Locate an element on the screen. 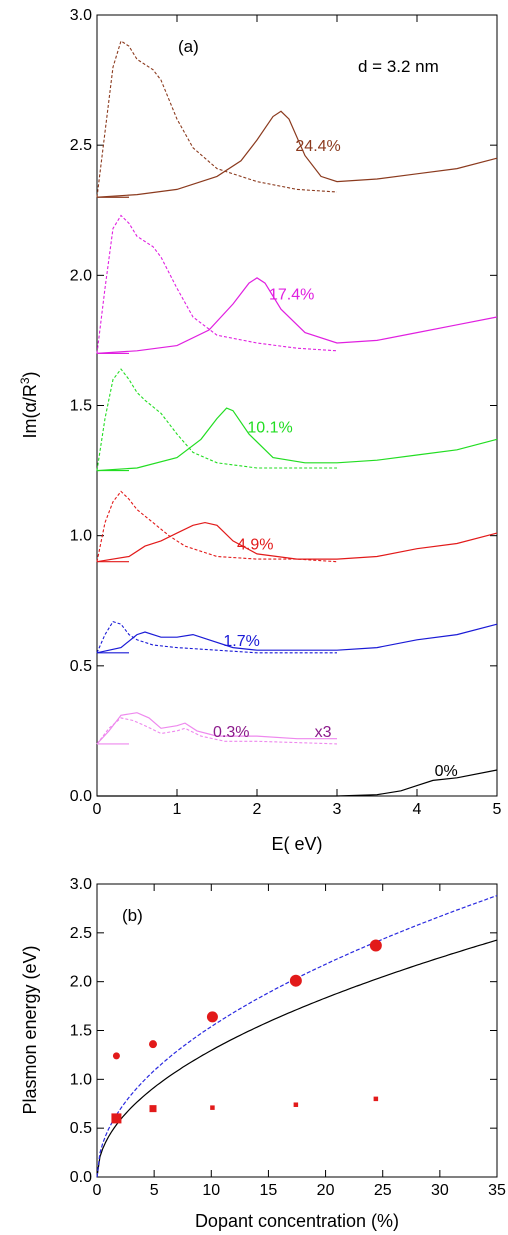 The height and width of the screenshot is (1235, 508). b-y-tick-label: 2.5 is located at coordinates (81, 933).